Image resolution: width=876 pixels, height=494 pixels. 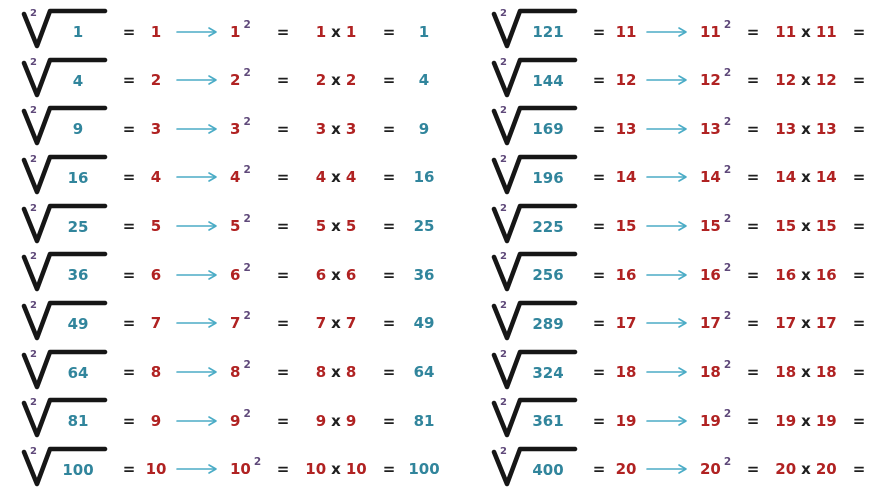 I want to click on factor-right: 13, so click(x=826, y=128).